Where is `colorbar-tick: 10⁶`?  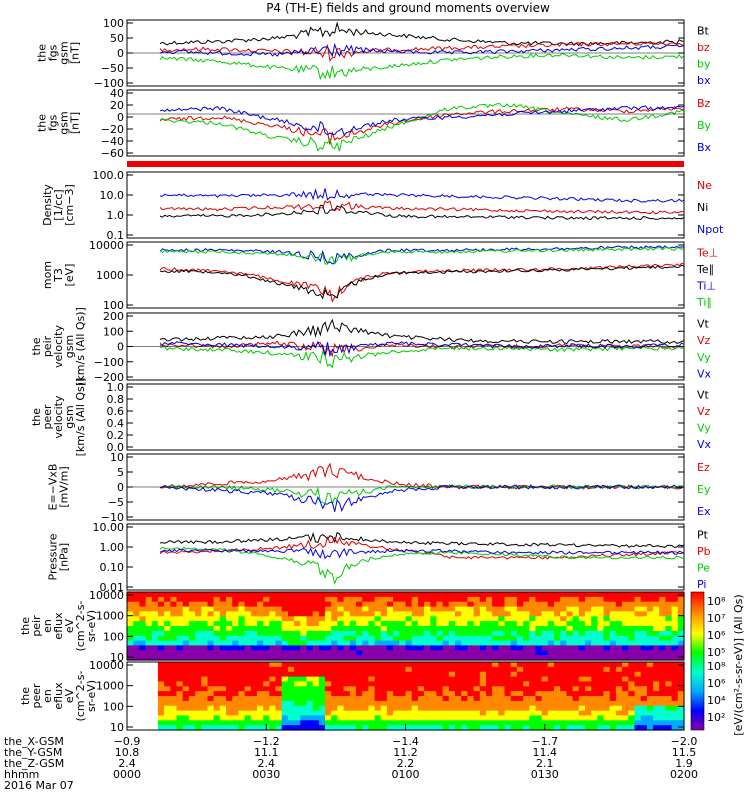 colorbar-tick: 10⁶ is located at coordinates (716, 683).